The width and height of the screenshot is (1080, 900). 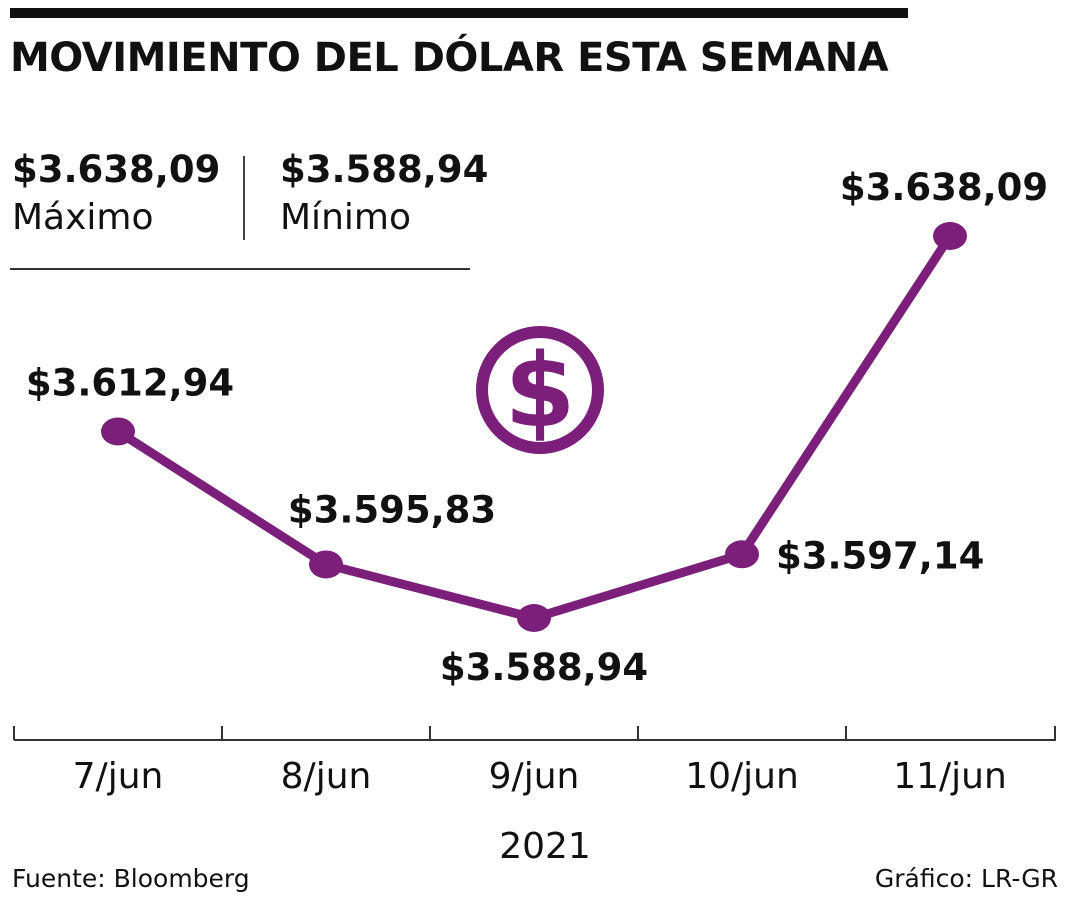 I want to click on min-label: Mínimo, so click(x=345, y=217).